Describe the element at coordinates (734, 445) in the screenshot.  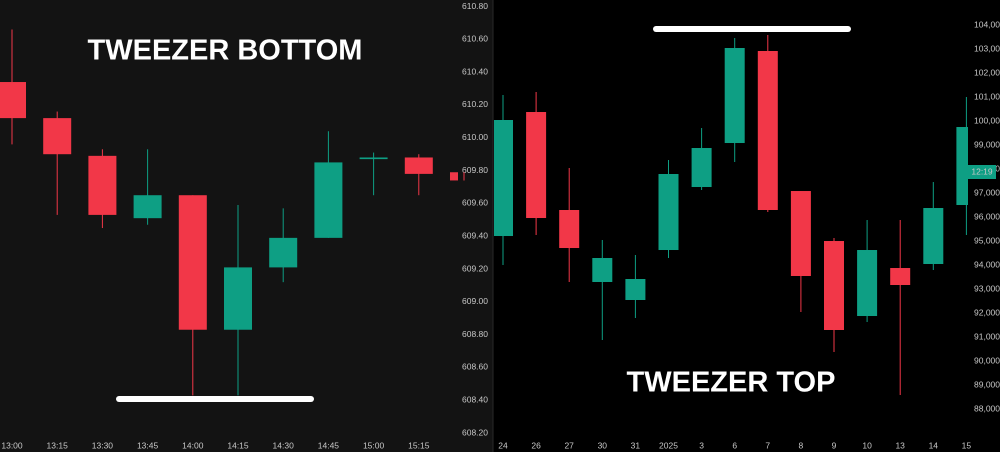
I see `x-tick-label: 6` at that location.